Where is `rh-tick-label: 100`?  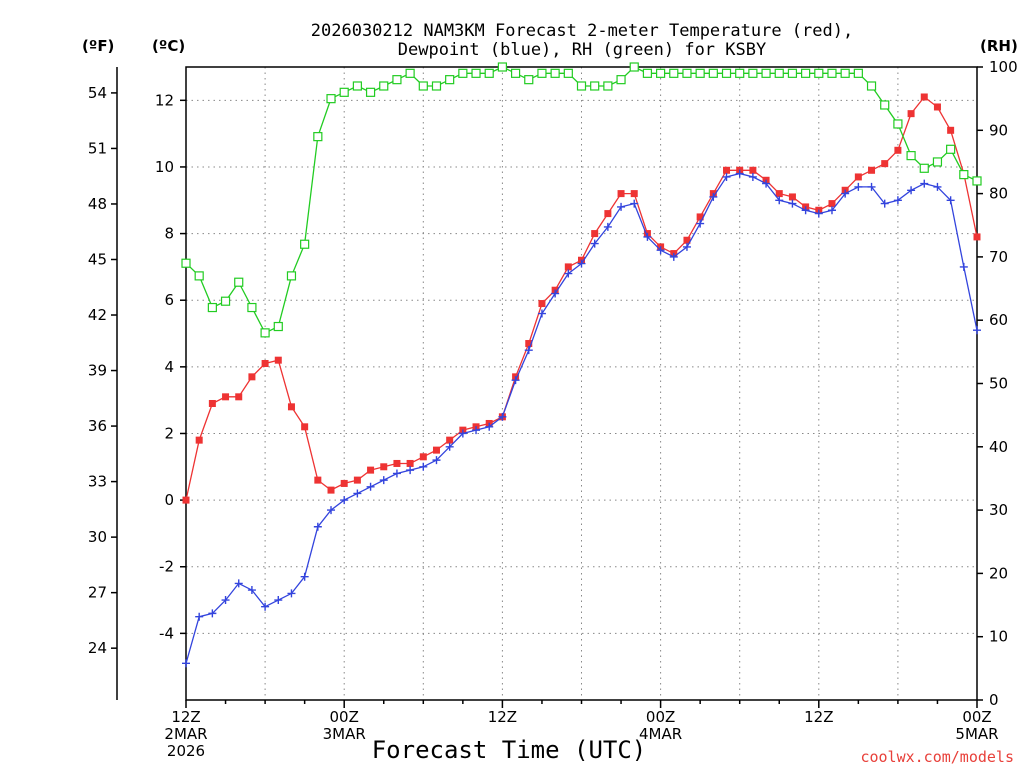 rh-tick-label: 100 is located at coordinates (1003, 67).